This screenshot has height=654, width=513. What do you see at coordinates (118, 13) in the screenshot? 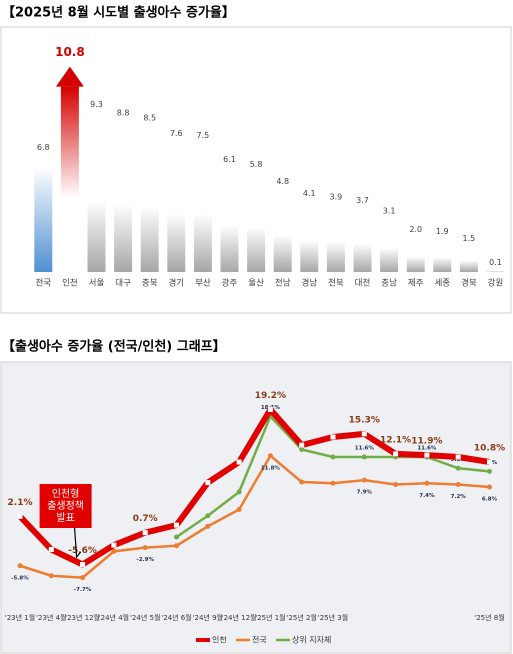
I see `bar-chart-title: 【2025년 8월 시도별 출생아수 증가율】` at bounding box center [118, 13].